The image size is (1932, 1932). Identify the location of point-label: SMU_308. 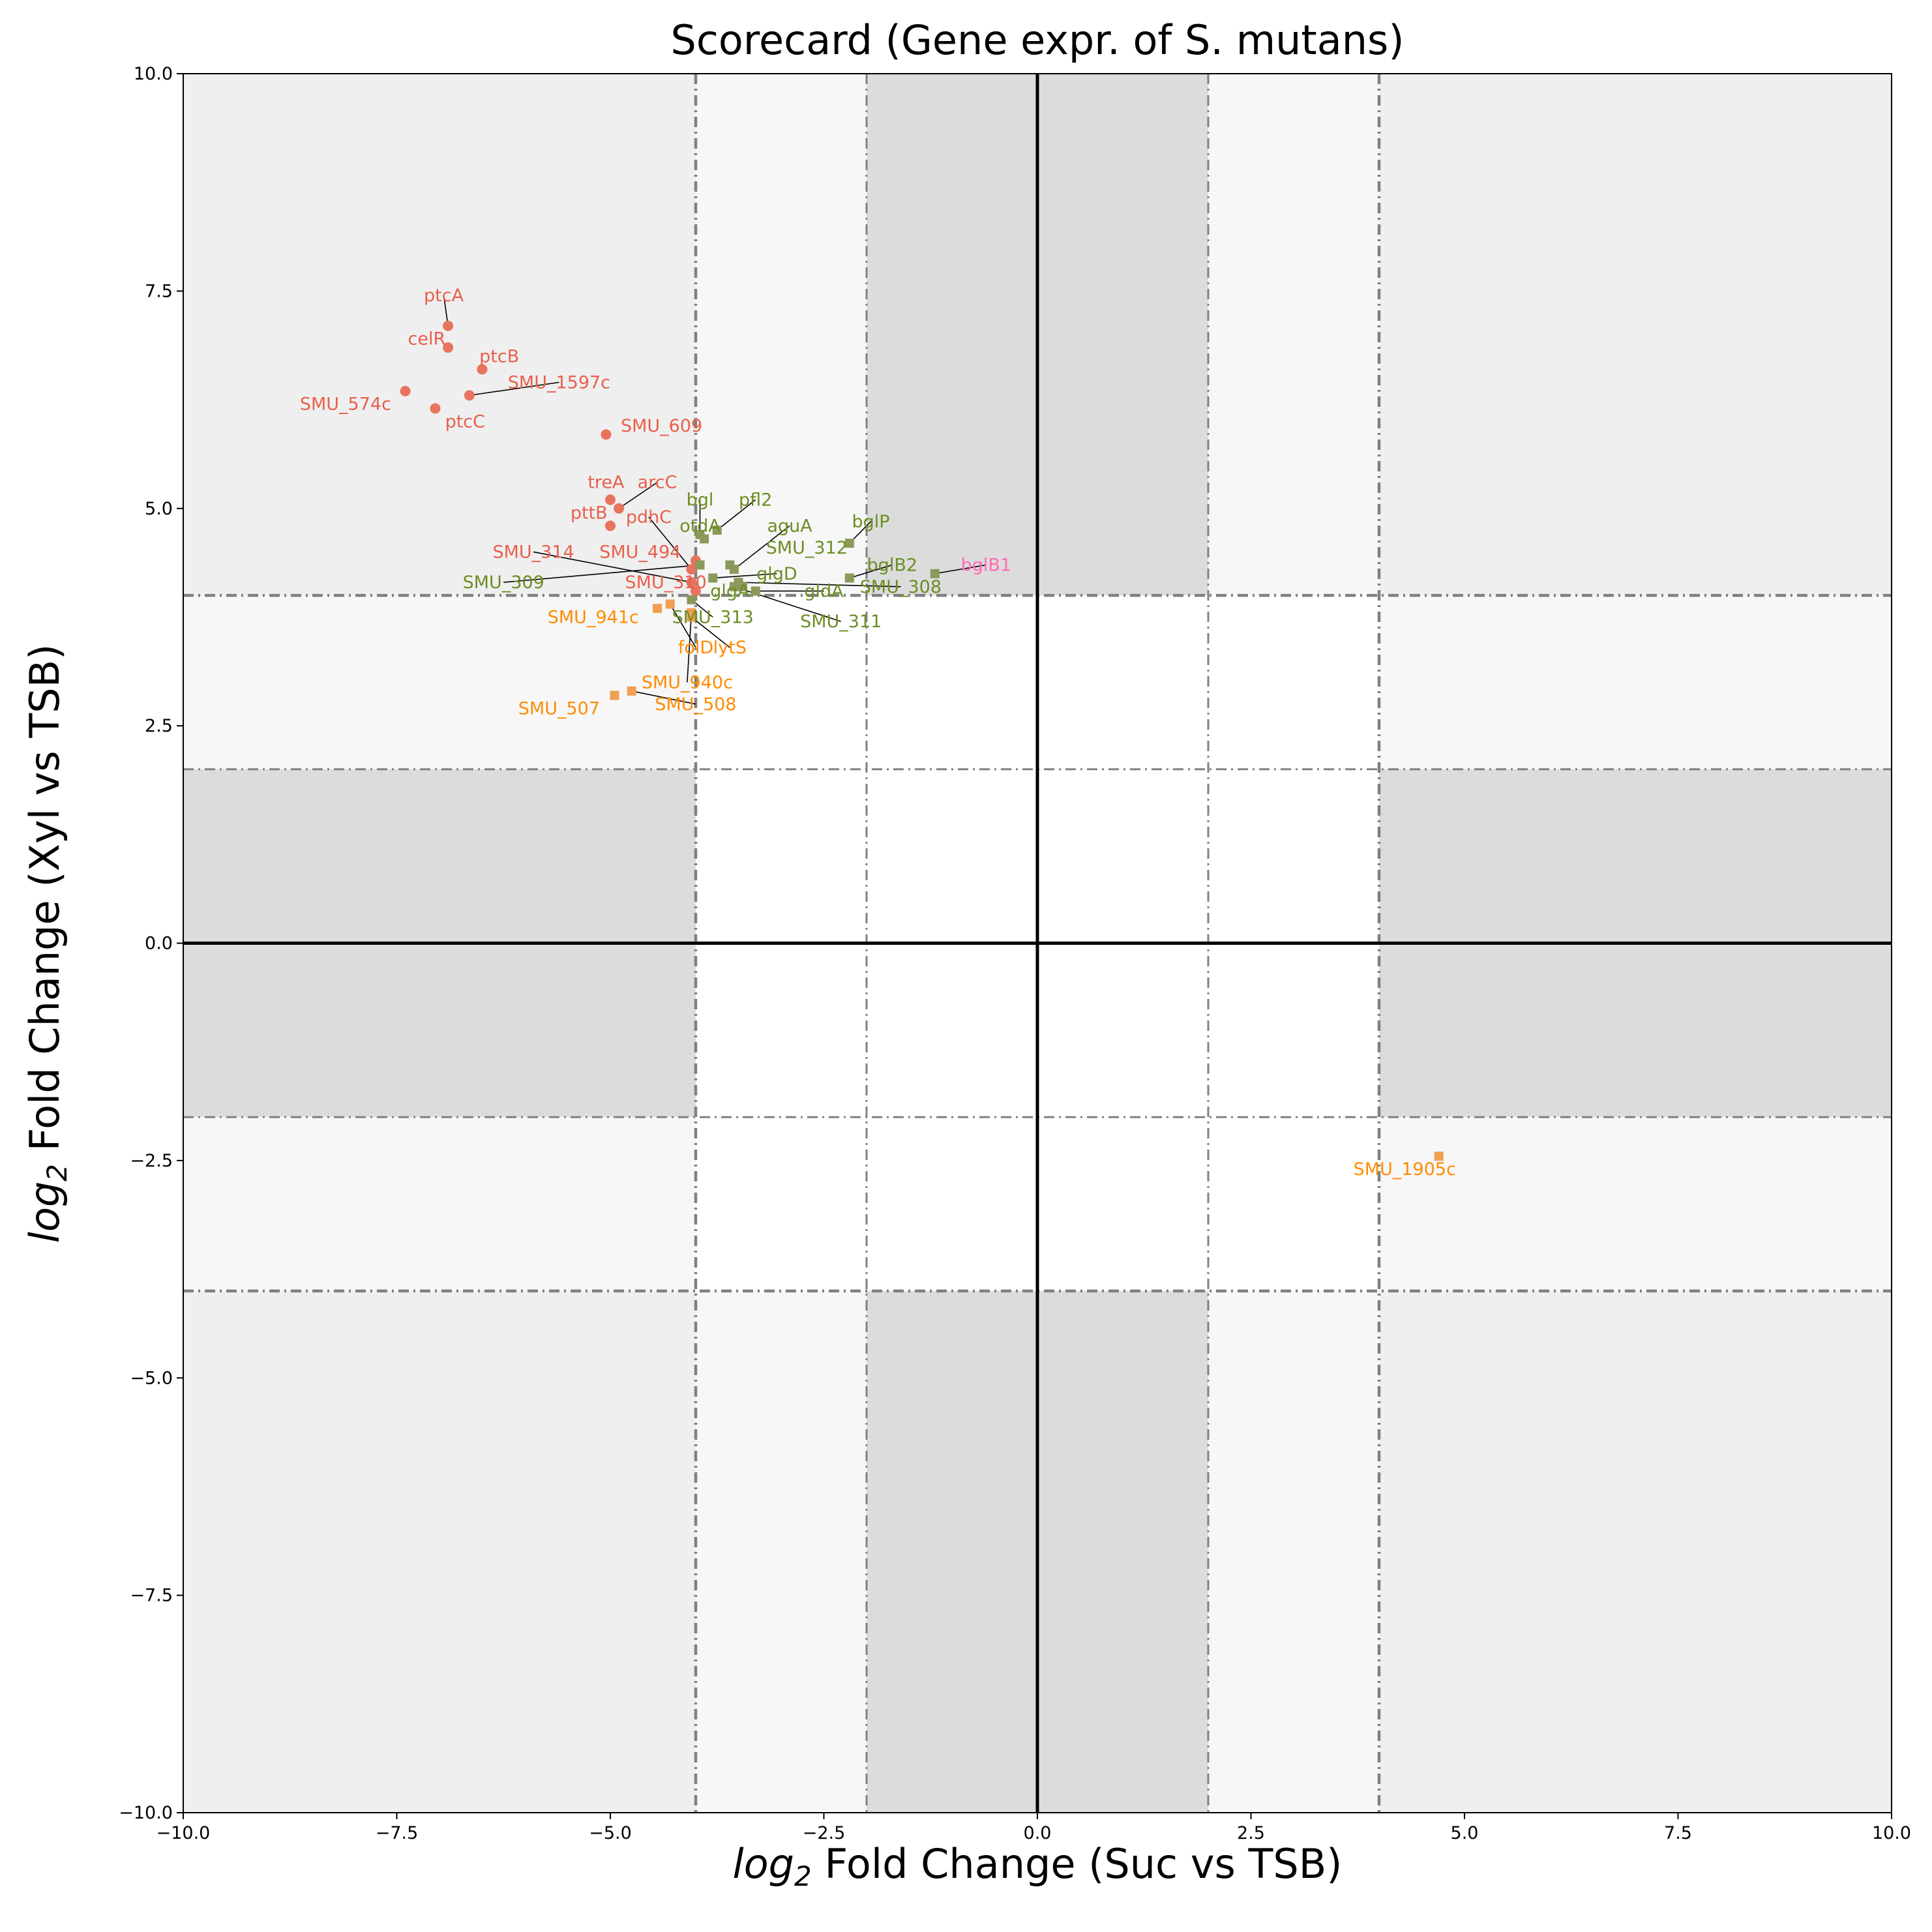
(901, 587).